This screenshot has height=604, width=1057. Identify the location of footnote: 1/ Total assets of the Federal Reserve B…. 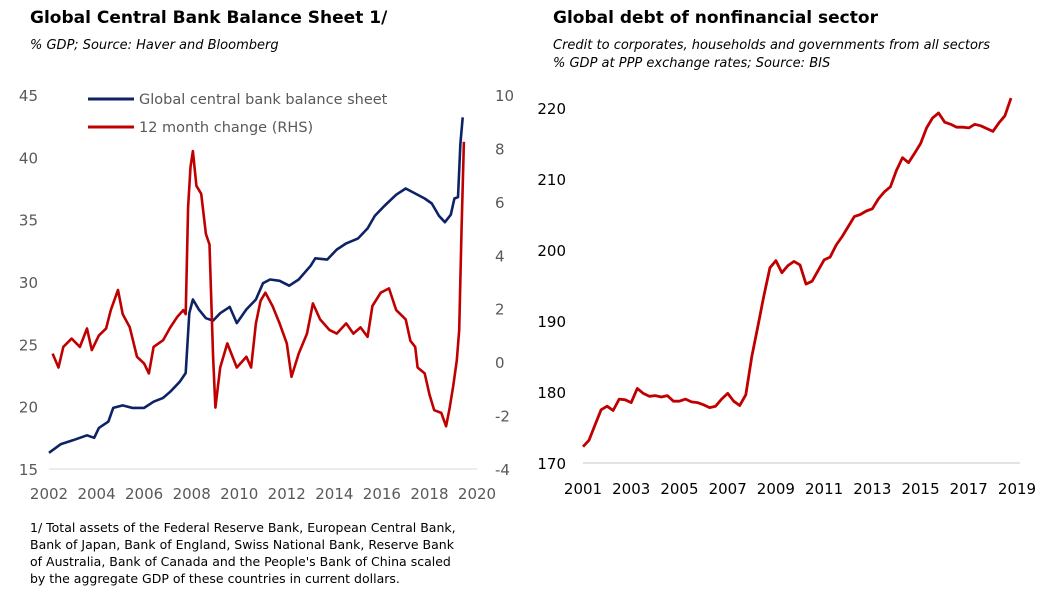
(243, 553).